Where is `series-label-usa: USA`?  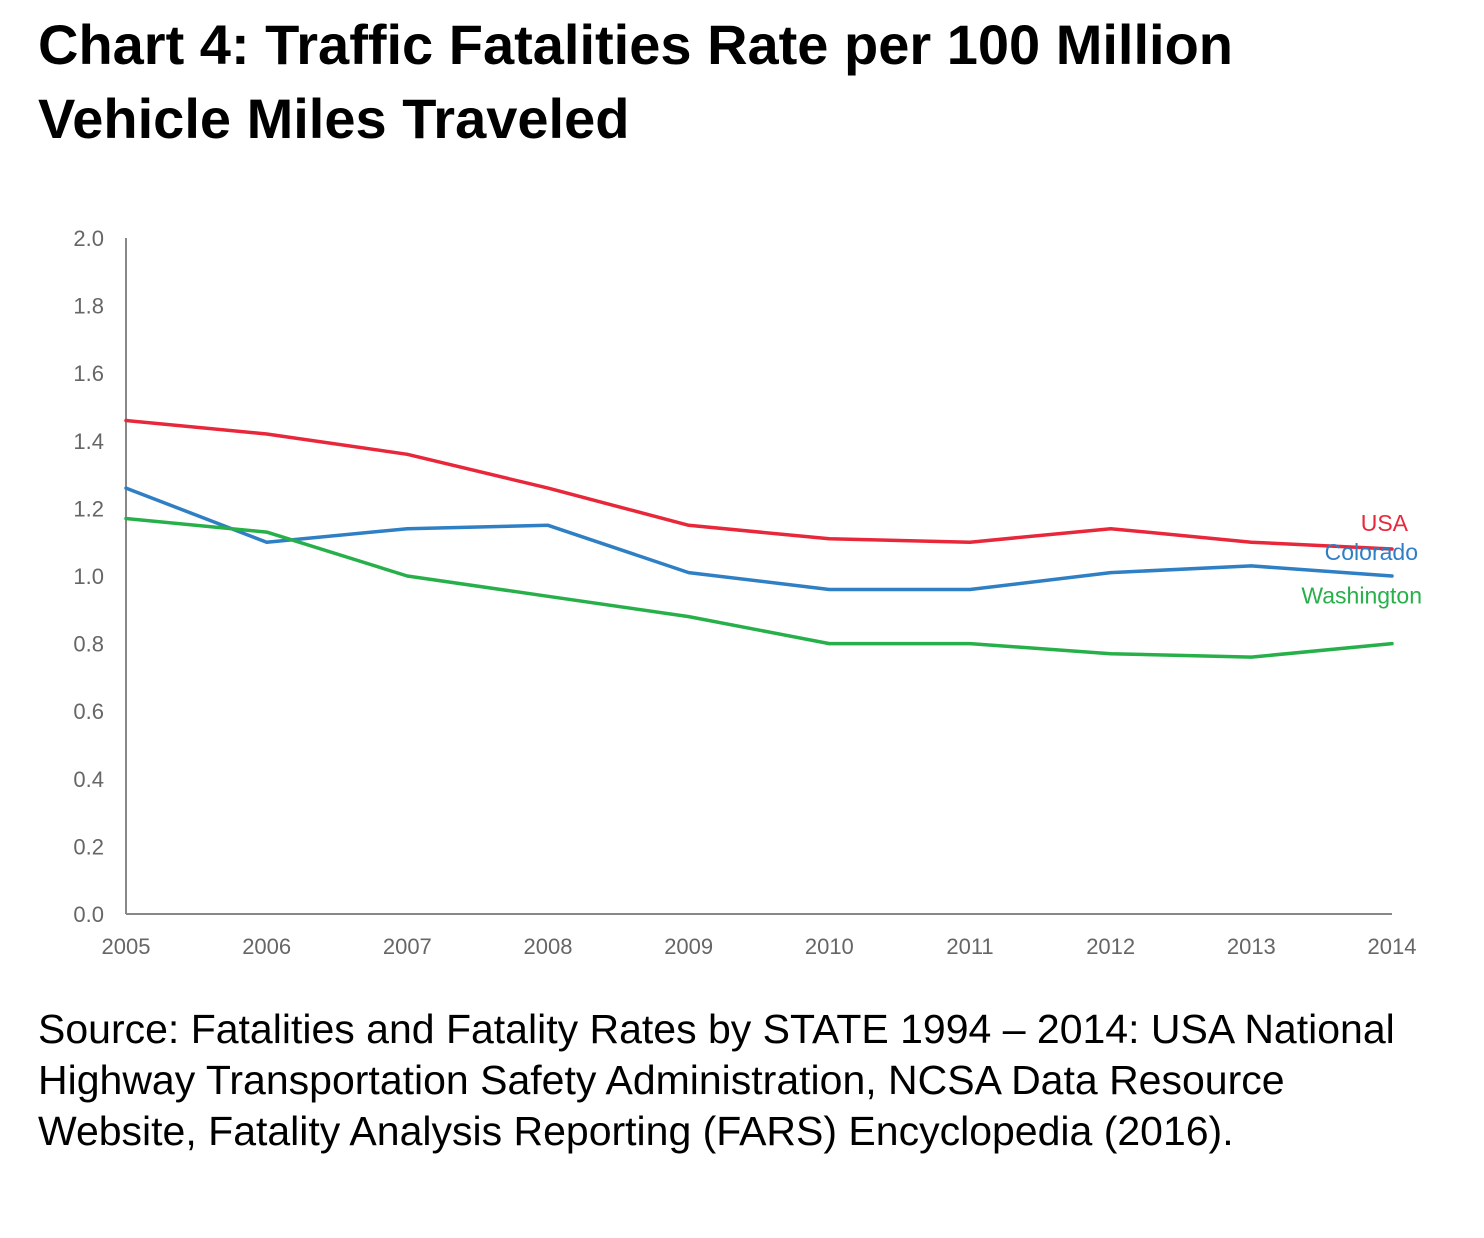 series-label-usa: USA is located at coordinates (1385, 523).